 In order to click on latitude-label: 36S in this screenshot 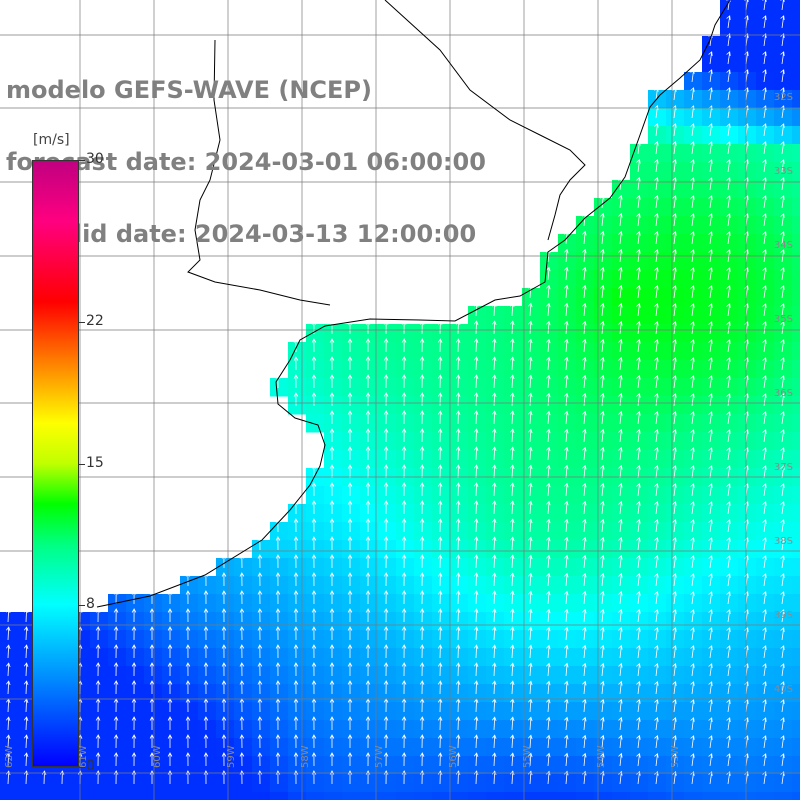, I will do `click(783, 393)`.